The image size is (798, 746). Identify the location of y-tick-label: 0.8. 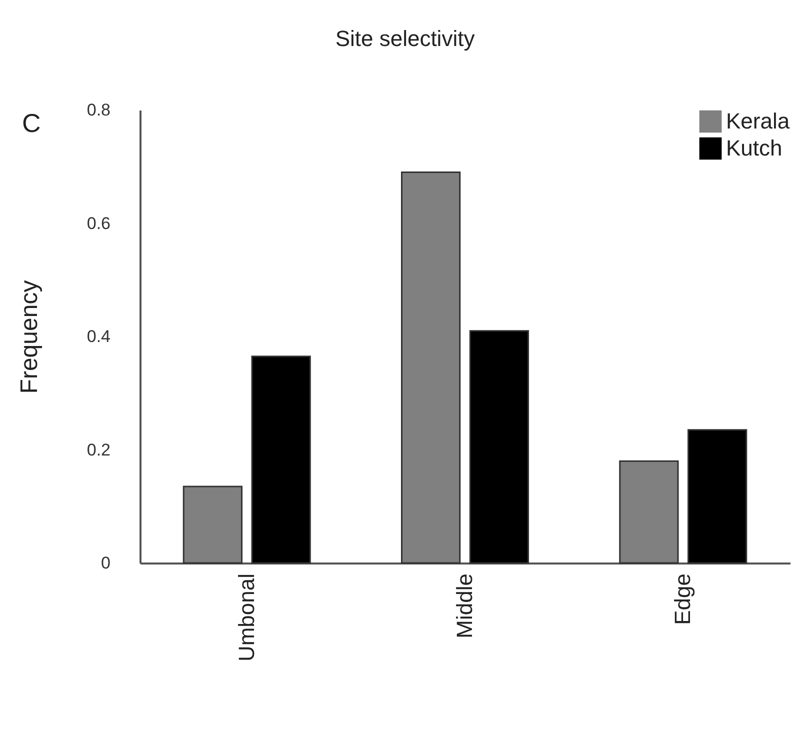
(98, 110).